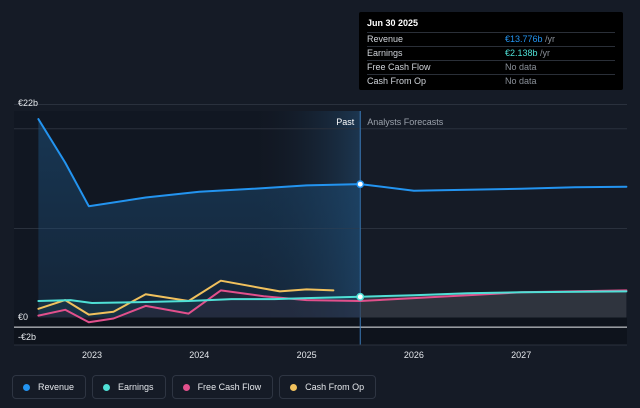  What do you see at coordinates (530, 39) in the screenshot?
I see `tooltip-value: €13.776b /yr` at bounding box center [530, 39].